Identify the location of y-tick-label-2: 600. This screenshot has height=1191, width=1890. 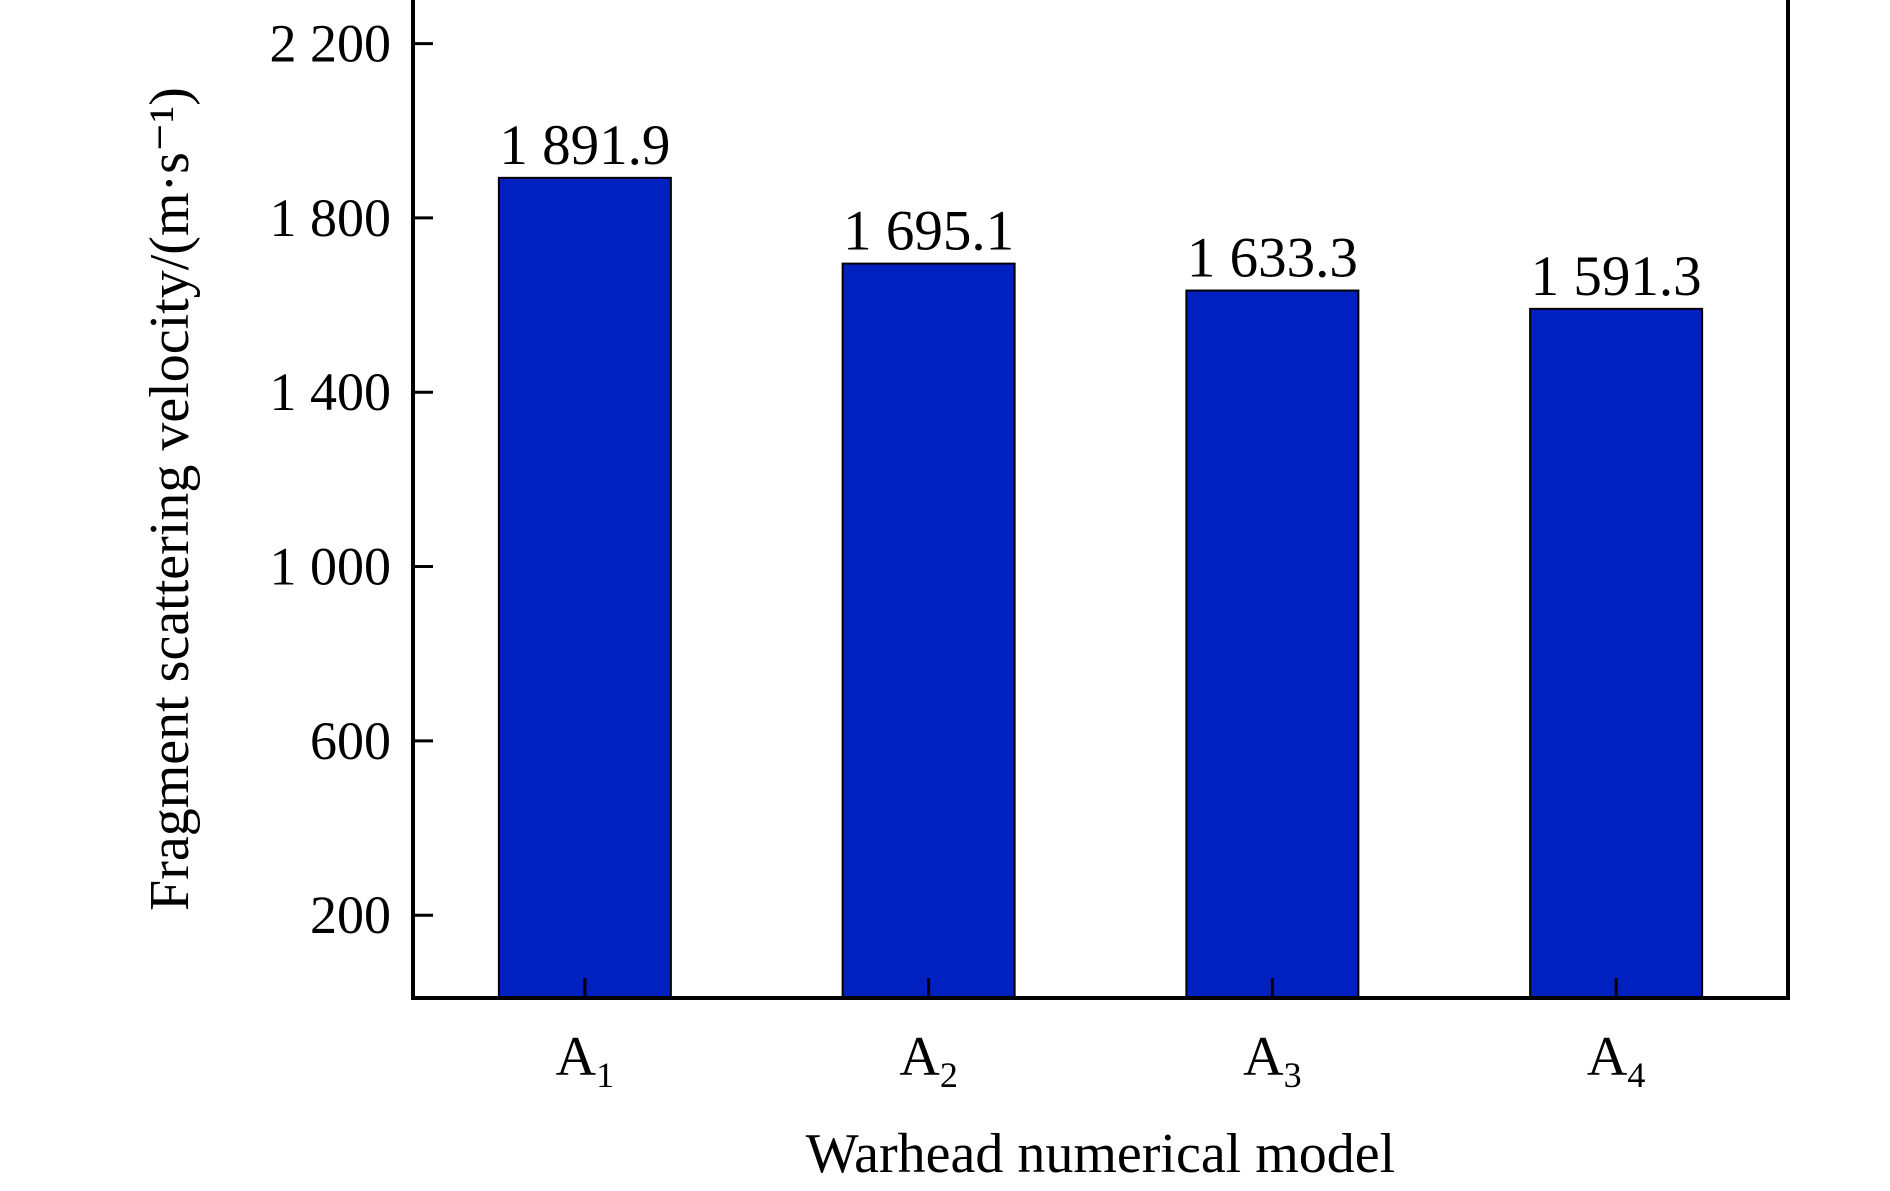
(350, 741).